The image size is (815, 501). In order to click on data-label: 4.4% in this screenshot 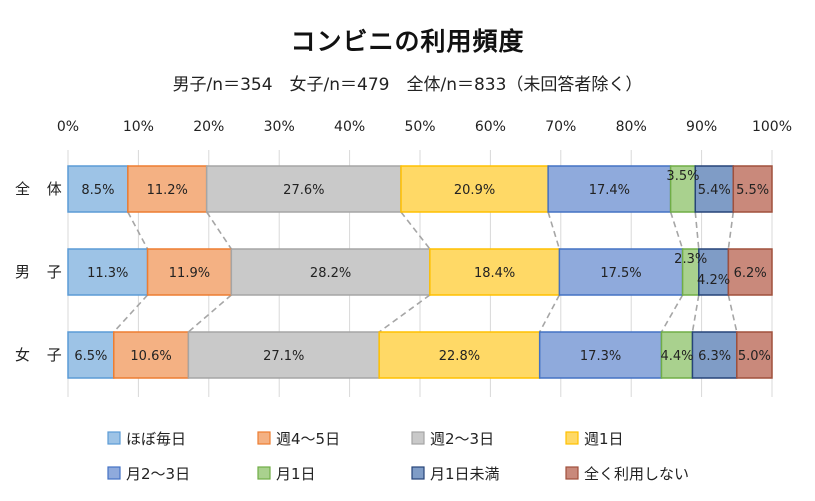, I will do `click(676, 356)`.